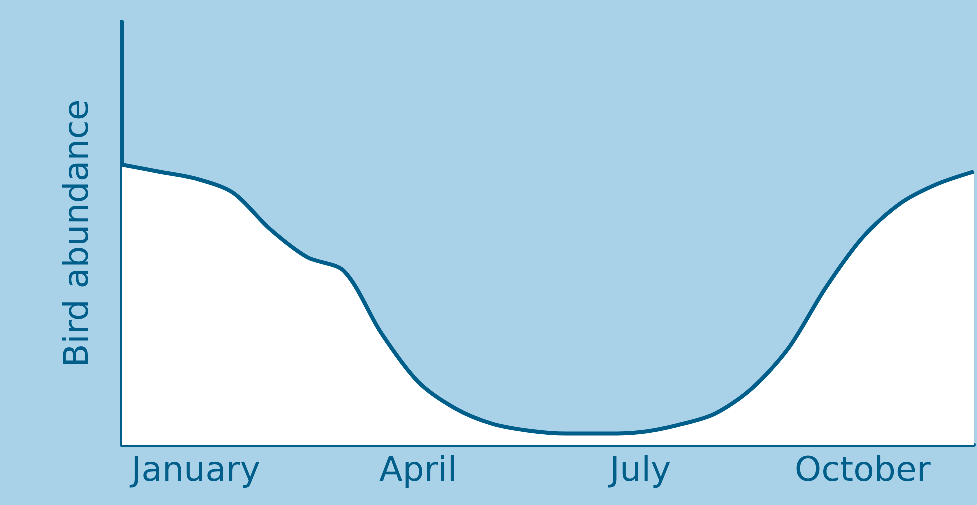 The height and width of the screenshot is (505, 977). I want to click on x-tick-label: October, so click(862, 470).